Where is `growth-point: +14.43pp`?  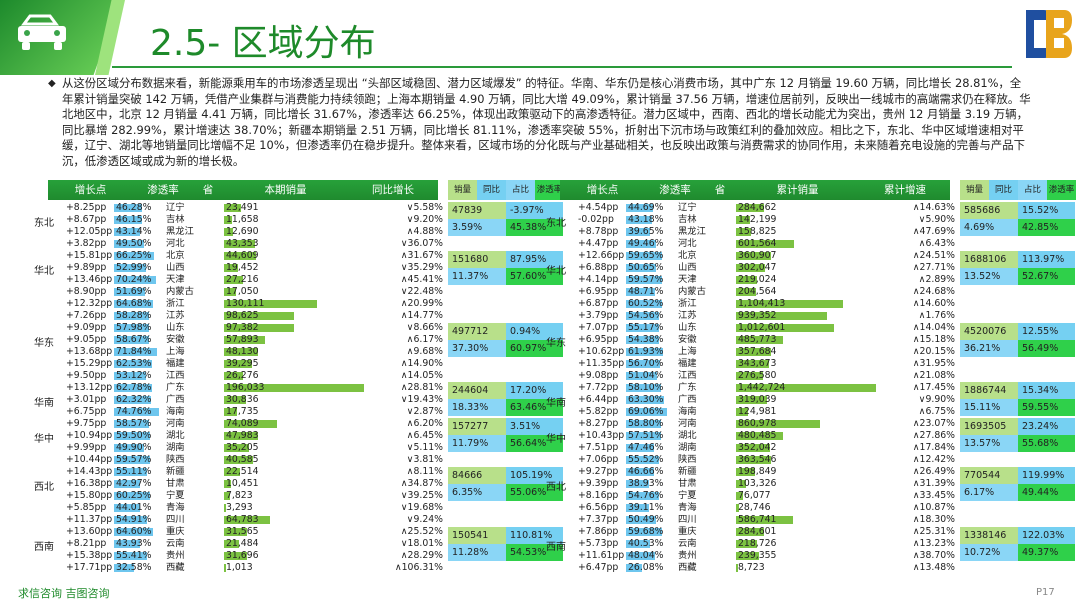 growth-point: +14.43pp is located at coordinates (89, 471).